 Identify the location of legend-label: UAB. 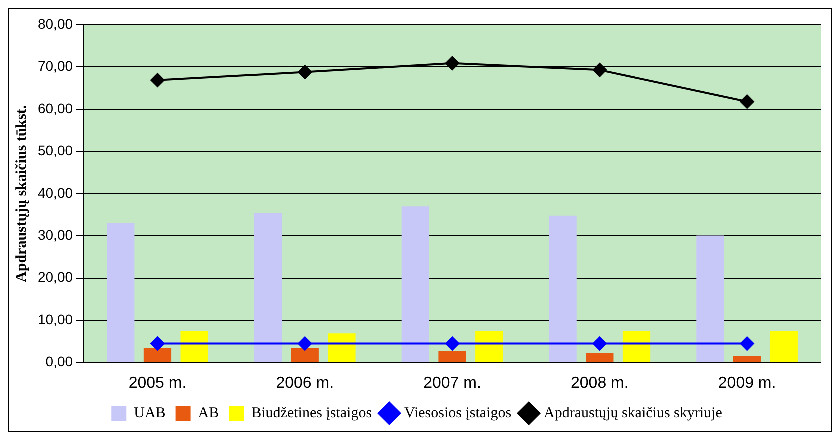
(150, 413).